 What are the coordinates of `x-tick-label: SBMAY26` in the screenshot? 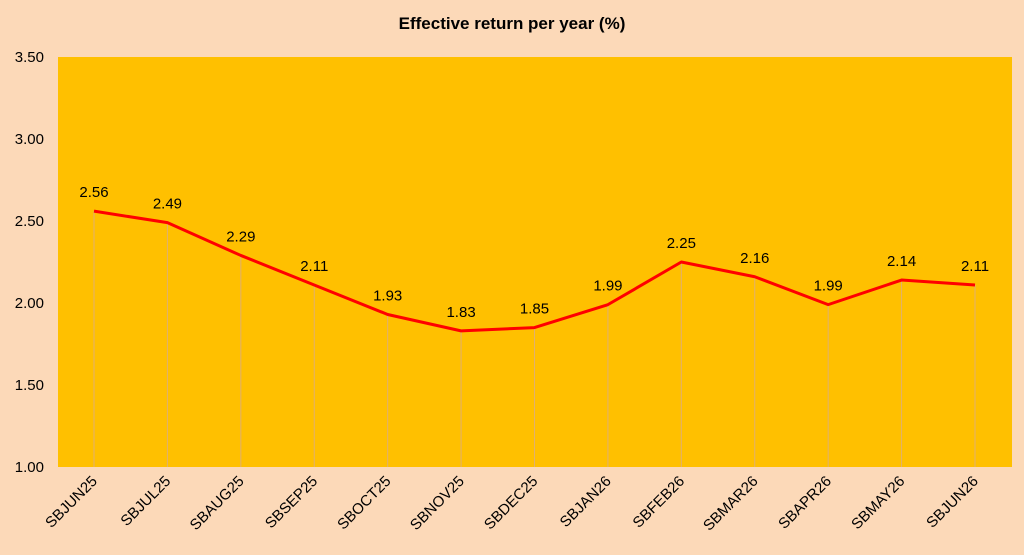 It's located at (878, 503).